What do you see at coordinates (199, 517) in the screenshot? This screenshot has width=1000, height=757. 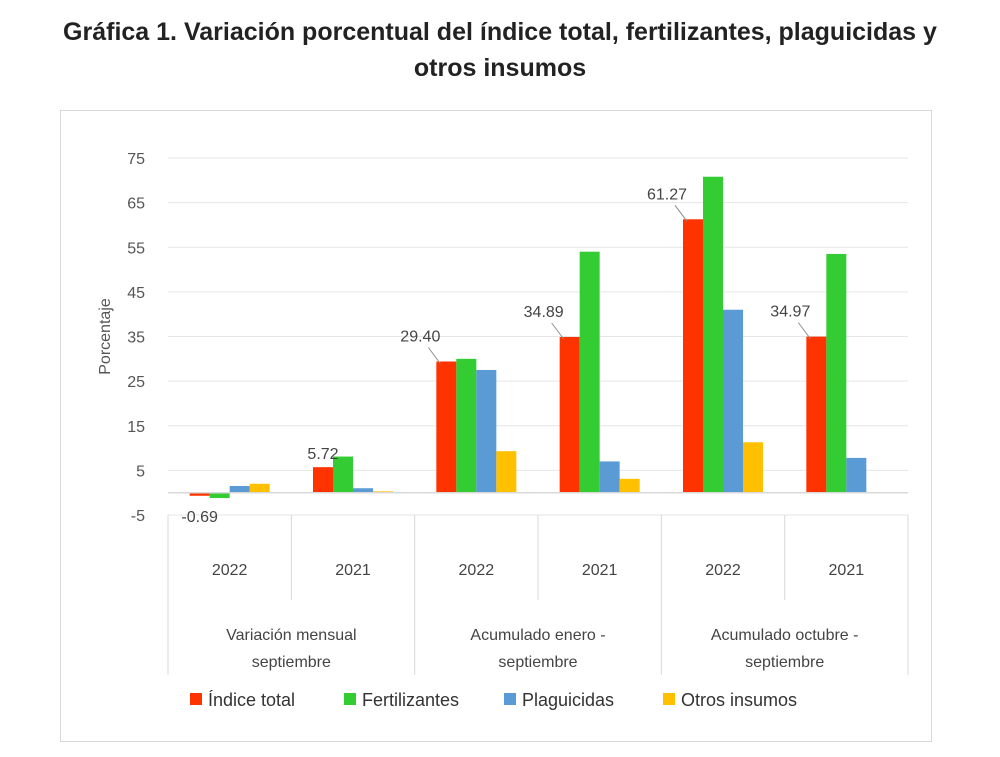 I see `data-label: -0.69` at bounding box center [199, 517].